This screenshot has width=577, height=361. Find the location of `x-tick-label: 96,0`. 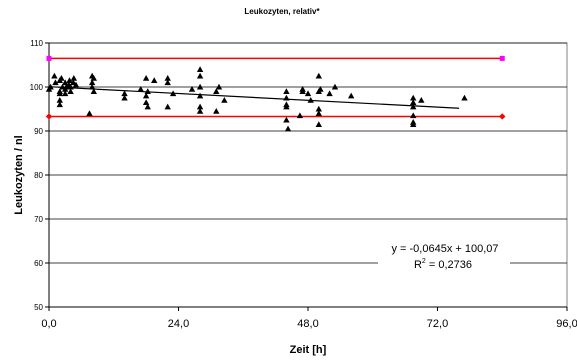

x-tick-label: 96,0 is located at coordinates (566, 324).